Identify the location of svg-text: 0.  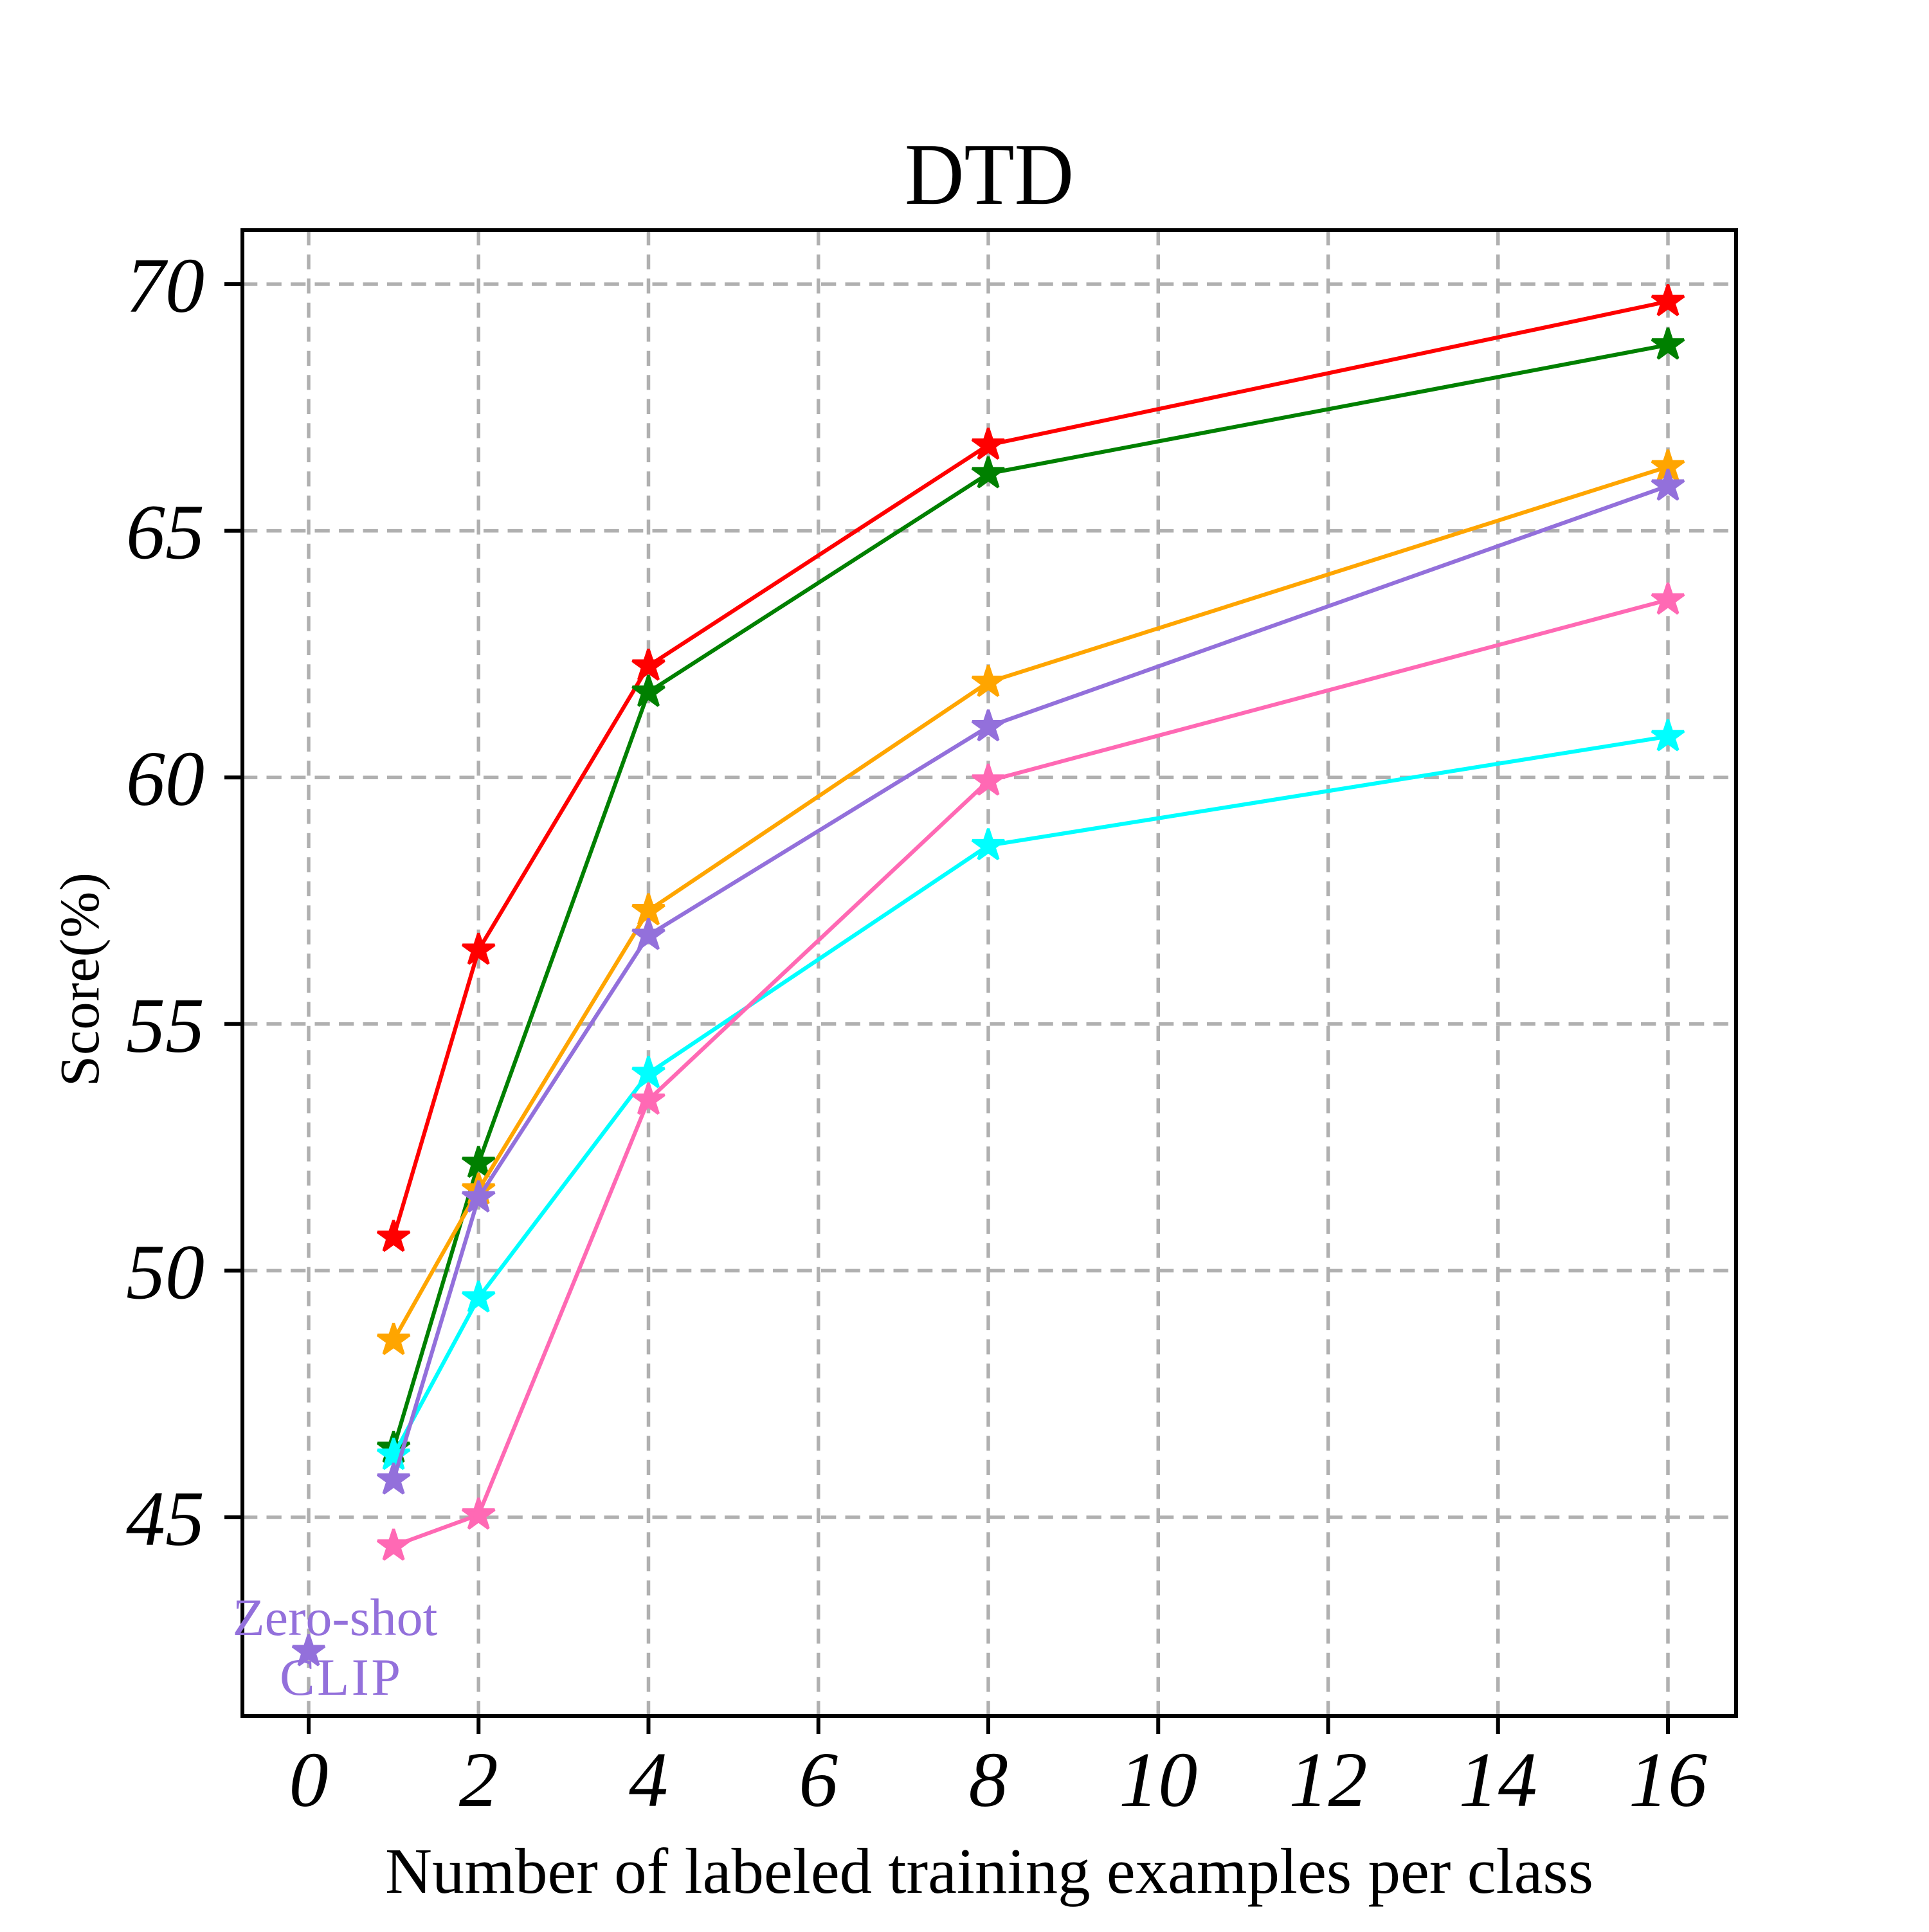
(309, 1780).